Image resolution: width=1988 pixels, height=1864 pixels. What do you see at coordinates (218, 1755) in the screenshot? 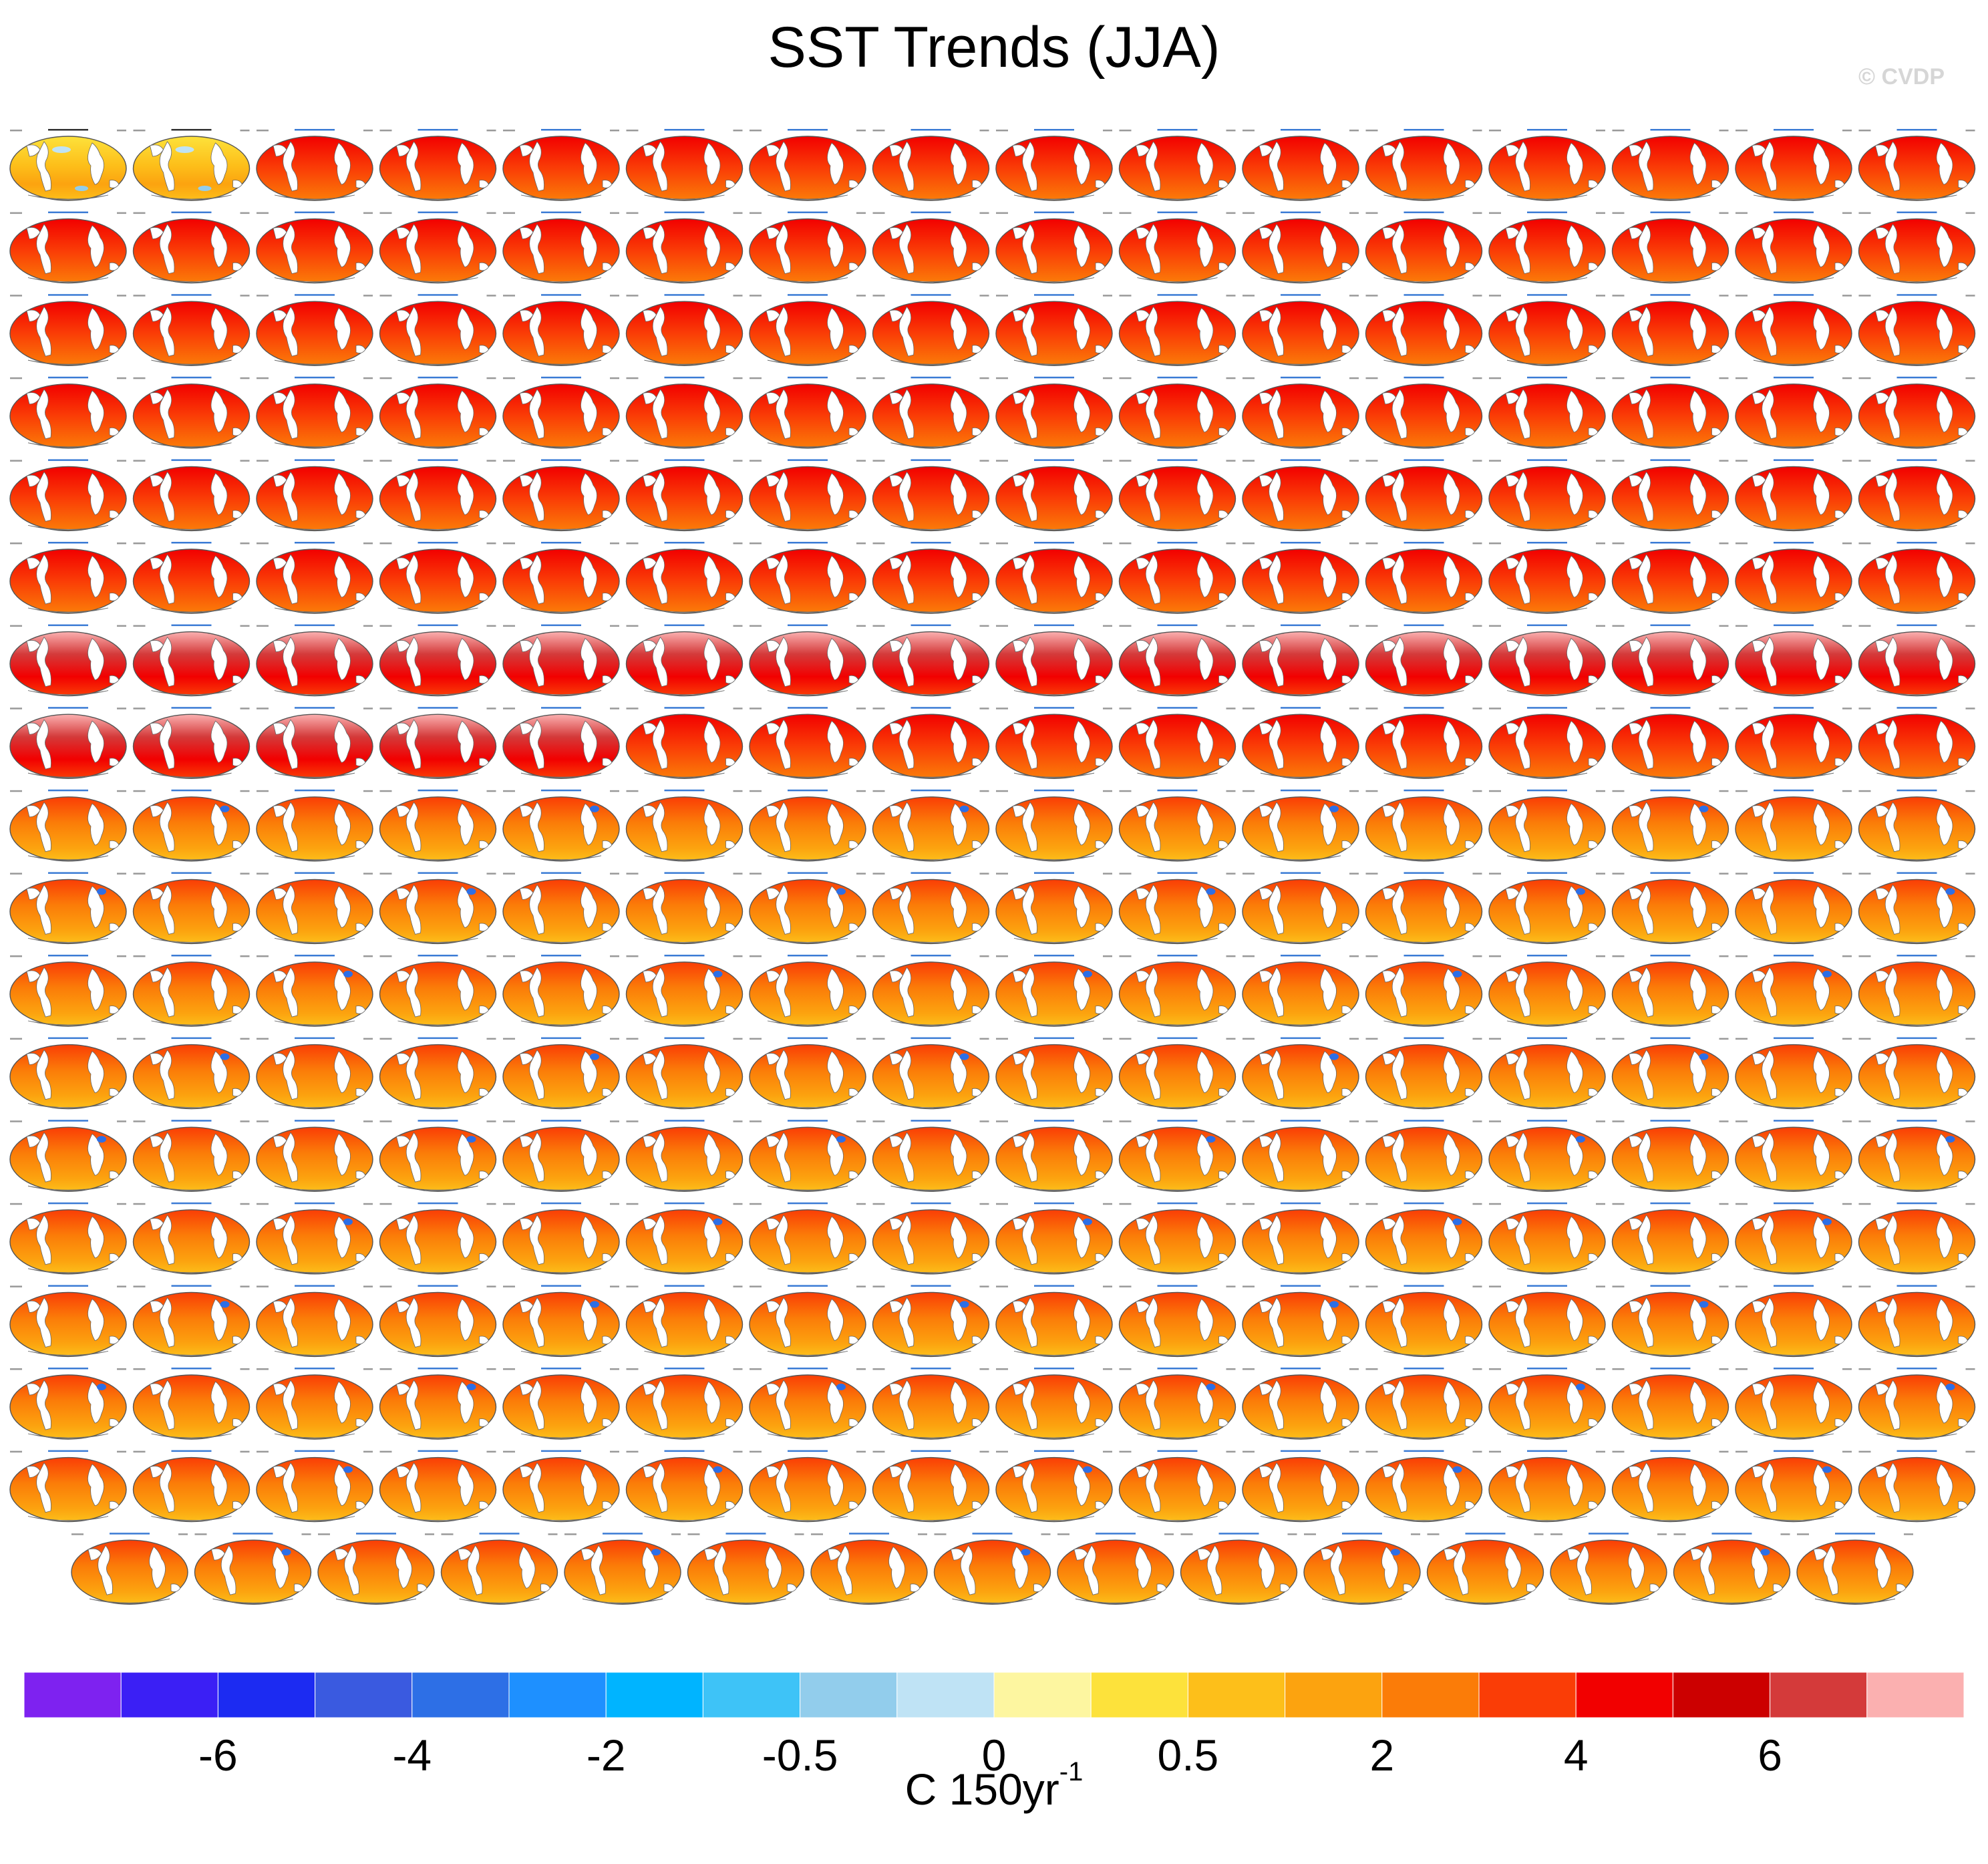
I see `colorbar-tick-label: -6` at bounding box center [218, 1755].